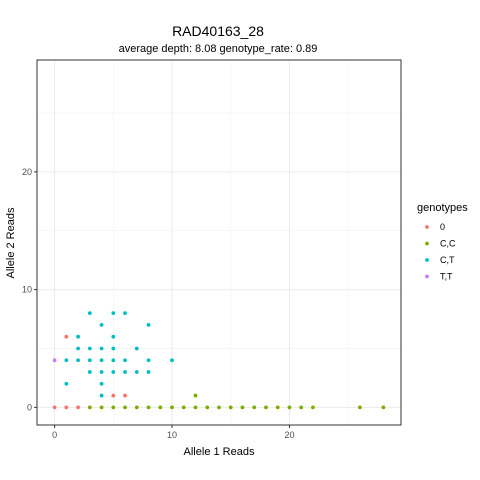 Image resolution: width=480 pixels, height=480 pixels. What do you see at coordinates (448, 244) in the screenshot?
I see `legend-label: C,C` at bounding box center [448, 244].